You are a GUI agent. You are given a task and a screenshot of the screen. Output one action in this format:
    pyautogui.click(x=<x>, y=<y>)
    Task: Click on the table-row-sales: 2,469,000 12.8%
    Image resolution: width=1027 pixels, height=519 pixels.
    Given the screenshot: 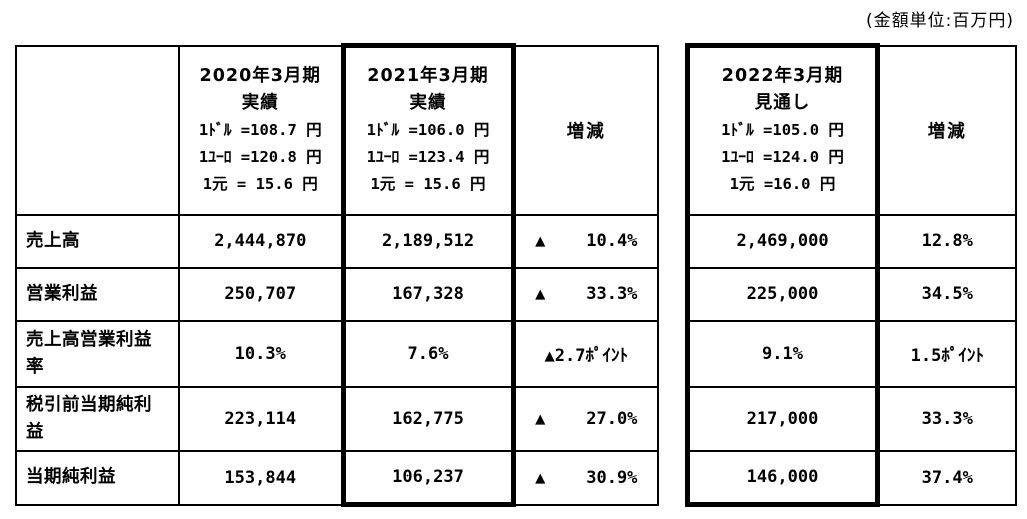 What is the action you would take?
    pyautogui.click(x=851, y=241)
    